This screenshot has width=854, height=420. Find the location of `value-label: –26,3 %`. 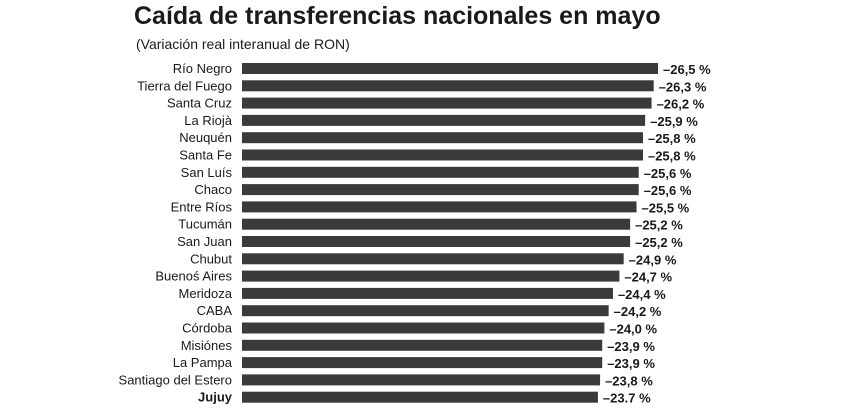

value-label: –26,3 % is located at coordinates (683, 86).